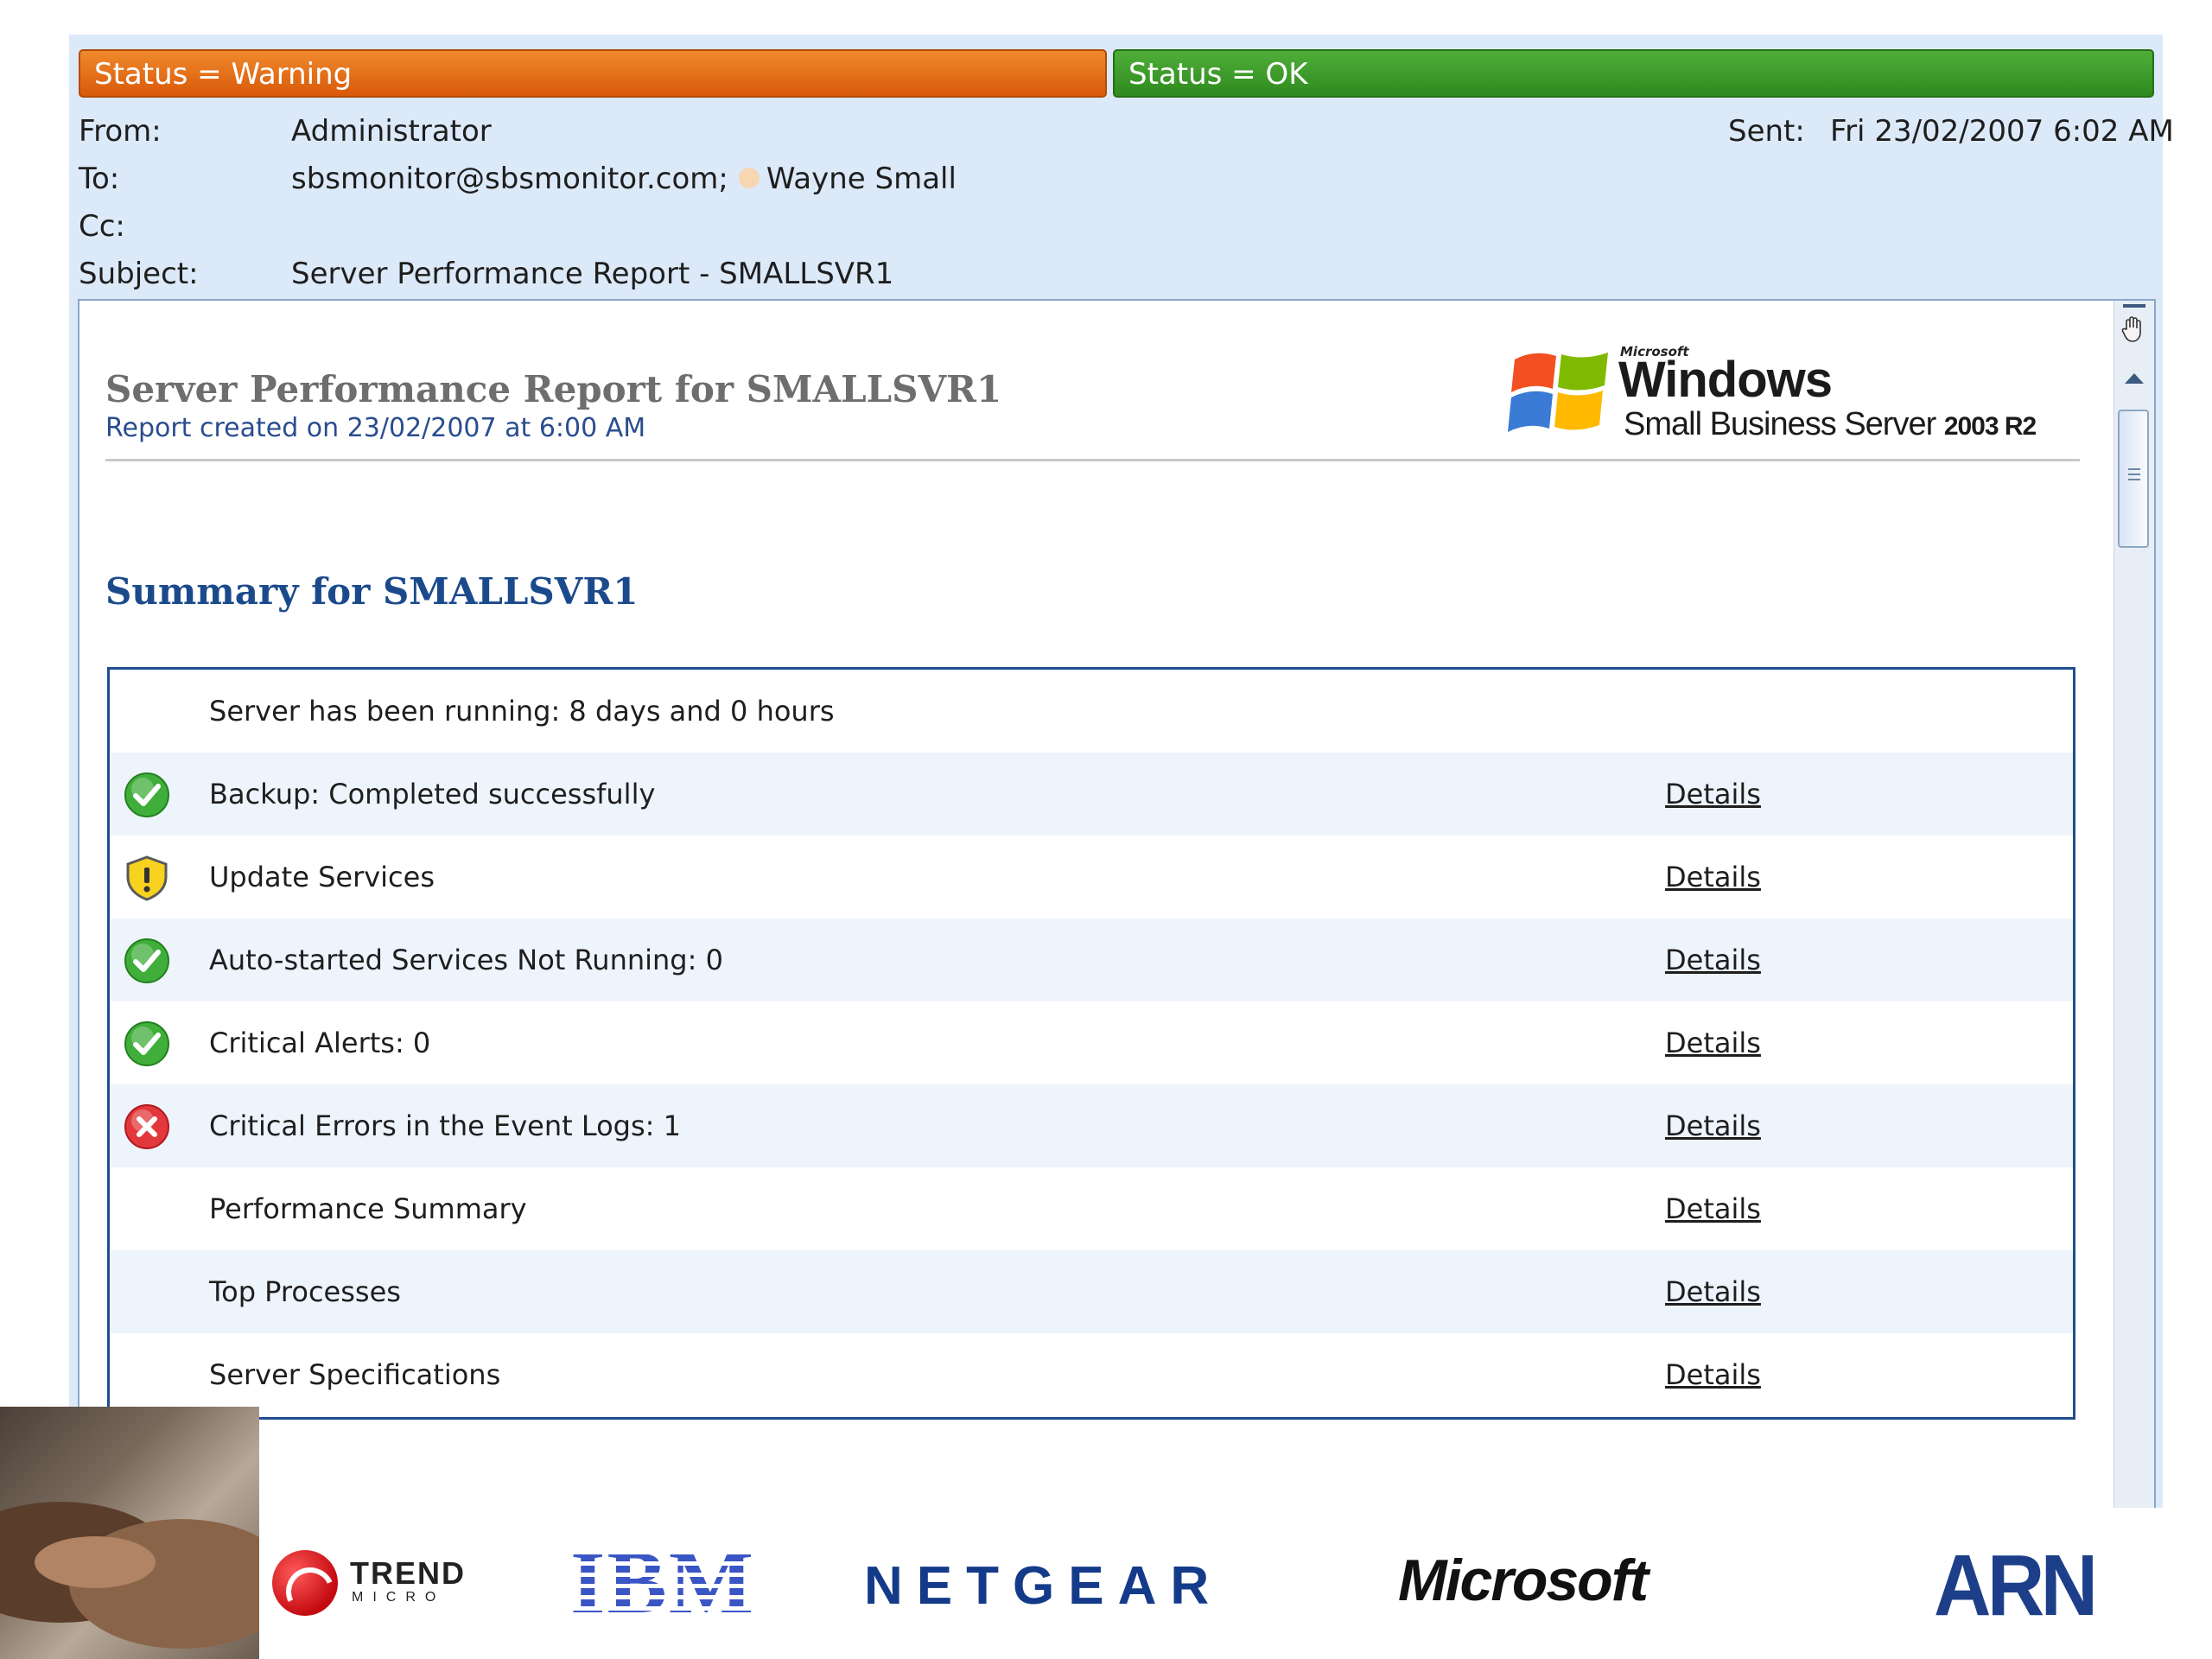 The image size is (2212, 1659). I want to click on summary-row-text: Critical Alerts: 0, so click(320, 1043).